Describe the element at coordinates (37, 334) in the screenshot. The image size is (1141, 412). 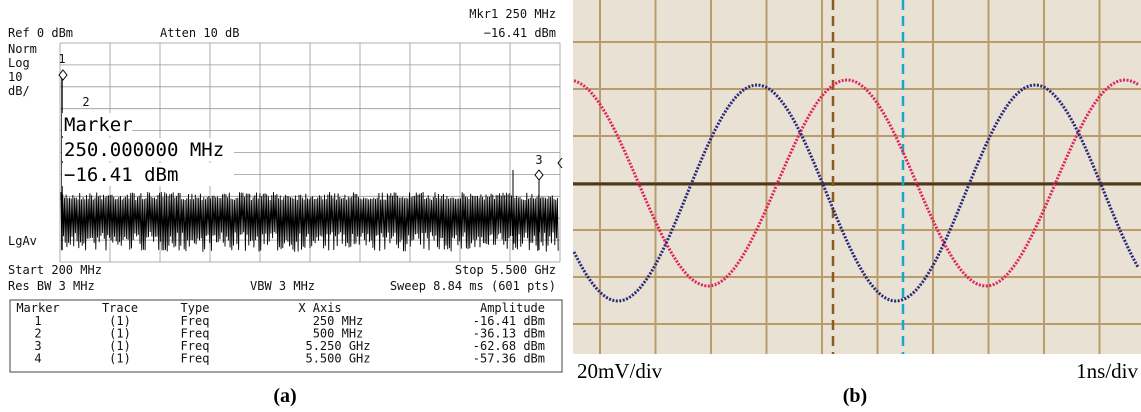
I see `table-cell: 2` at that location.